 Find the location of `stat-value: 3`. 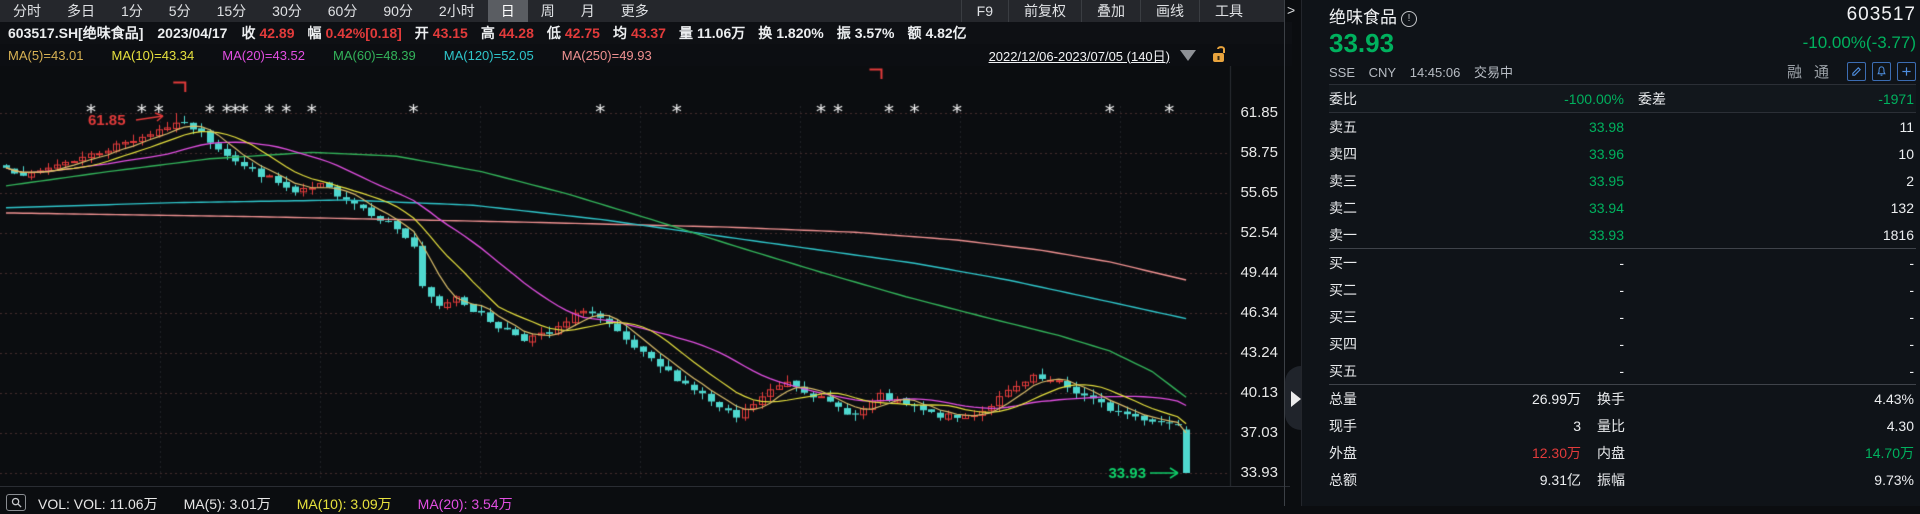

stat-value: 3 is located at coordinates (1577, 425).